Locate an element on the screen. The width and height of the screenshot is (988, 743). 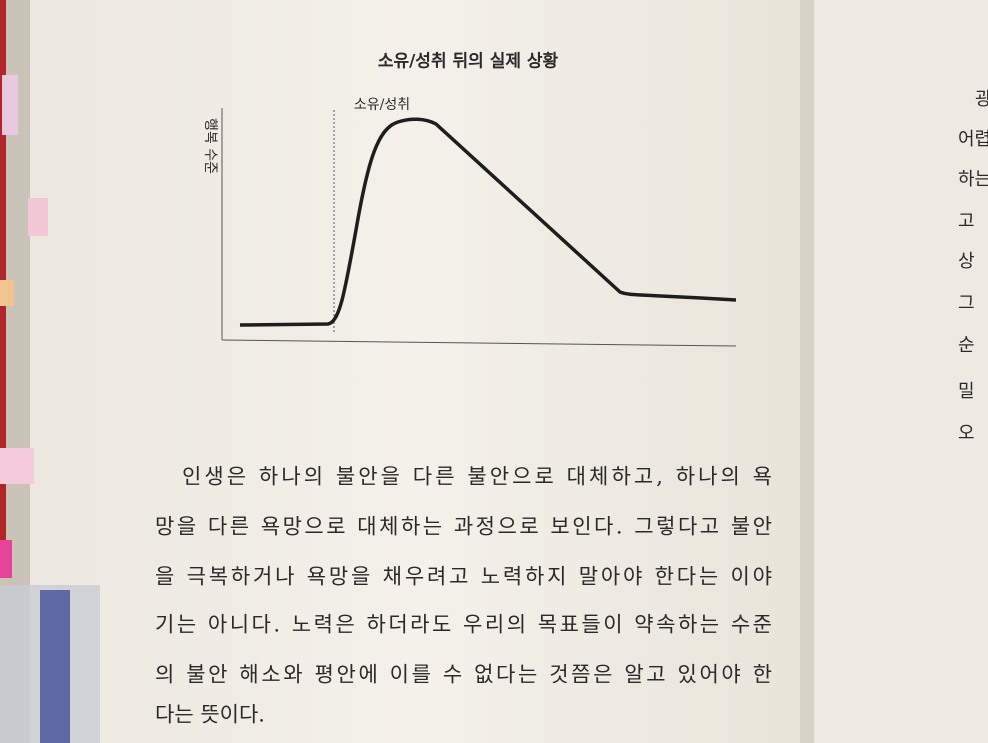
paragraph-line: 망을 다른 욕망으로 대체하는 과정으로 보인다. 그렇다고 불안 is located at coordinates (463, 527).